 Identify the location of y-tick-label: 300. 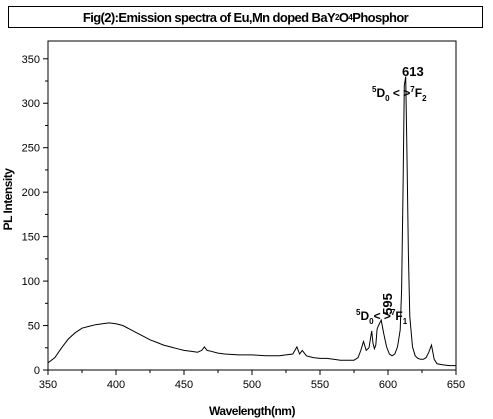
(31, 104).